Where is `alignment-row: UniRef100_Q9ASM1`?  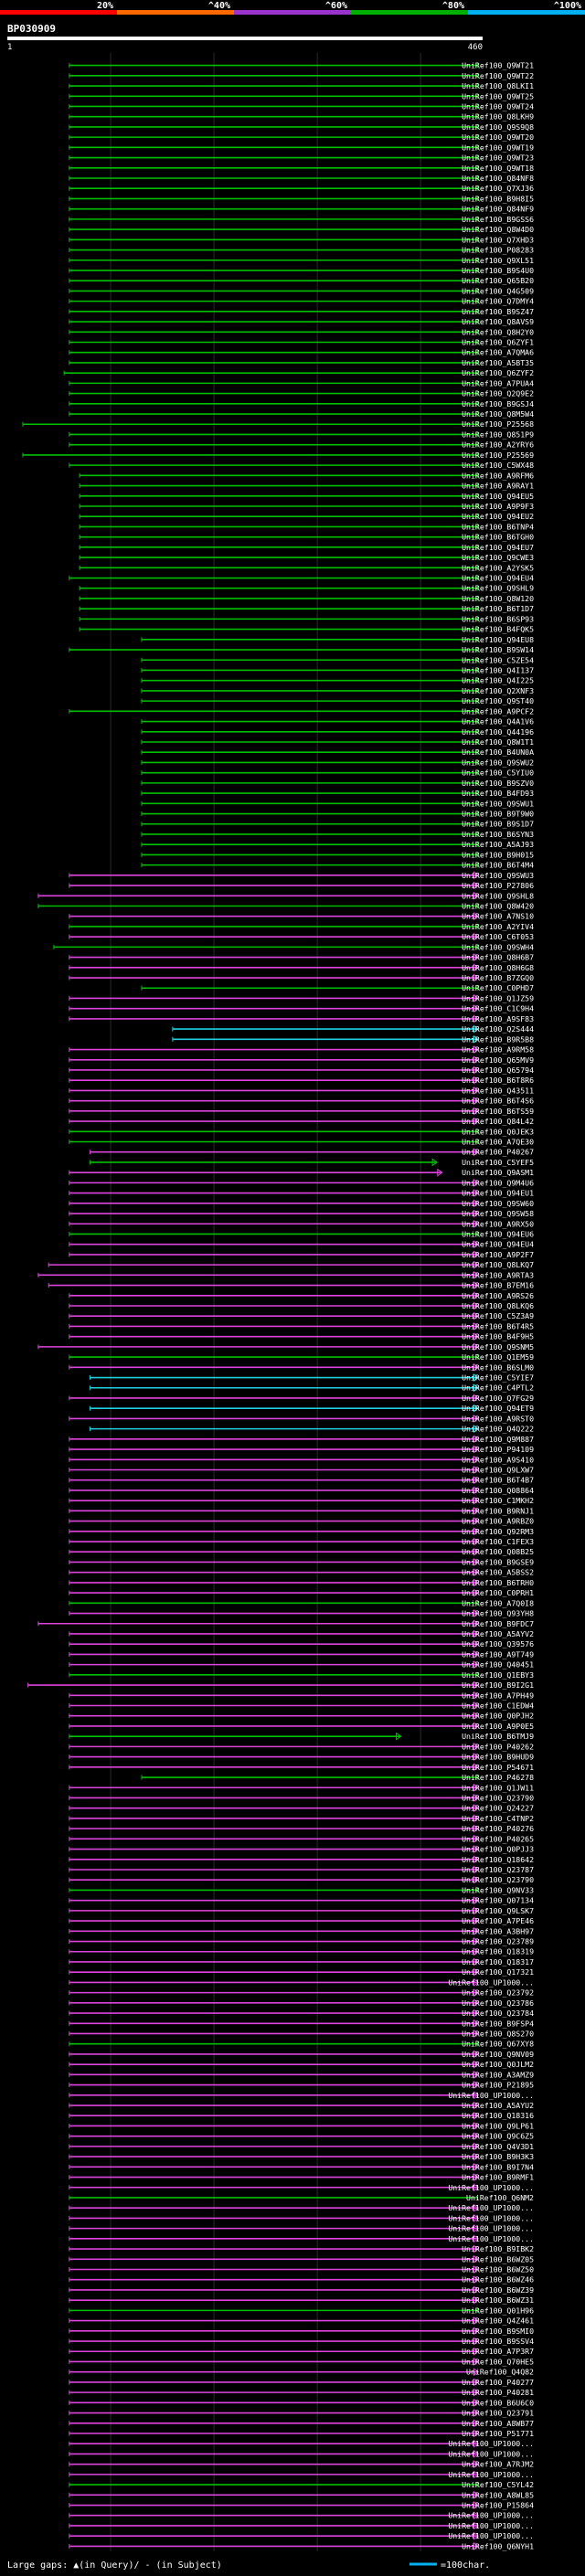 alignment-row: UniRef100_Q9ASM1 is located at coordinates (301, 1172).